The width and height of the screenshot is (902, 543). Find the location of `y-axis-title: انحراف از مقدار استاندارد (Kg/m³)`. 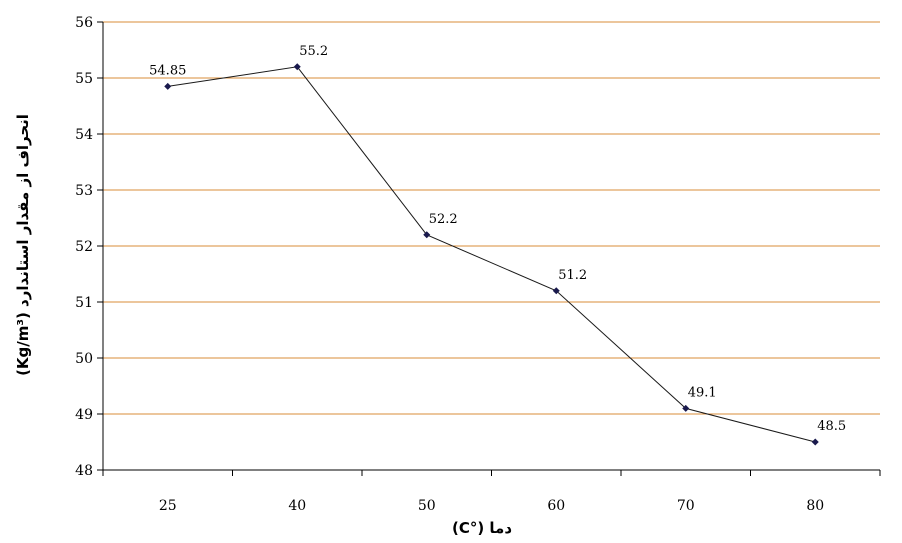

y-axis-title: انحراف از مقدار استاندارد (Kg/m³) is located at coordinates (23, 245).